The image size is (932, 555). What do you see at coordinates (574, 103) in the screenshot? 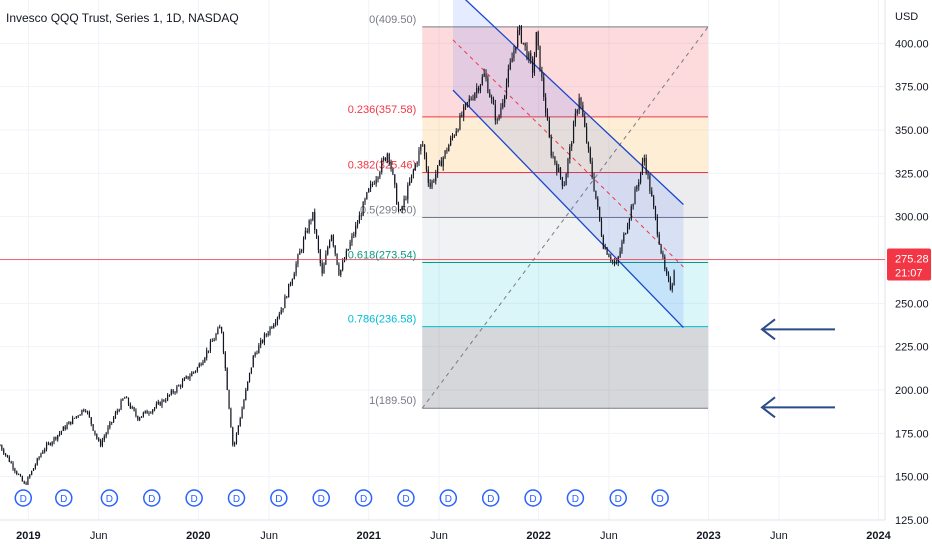
I see `channel-upper-line` at bounding box center [574, 103].